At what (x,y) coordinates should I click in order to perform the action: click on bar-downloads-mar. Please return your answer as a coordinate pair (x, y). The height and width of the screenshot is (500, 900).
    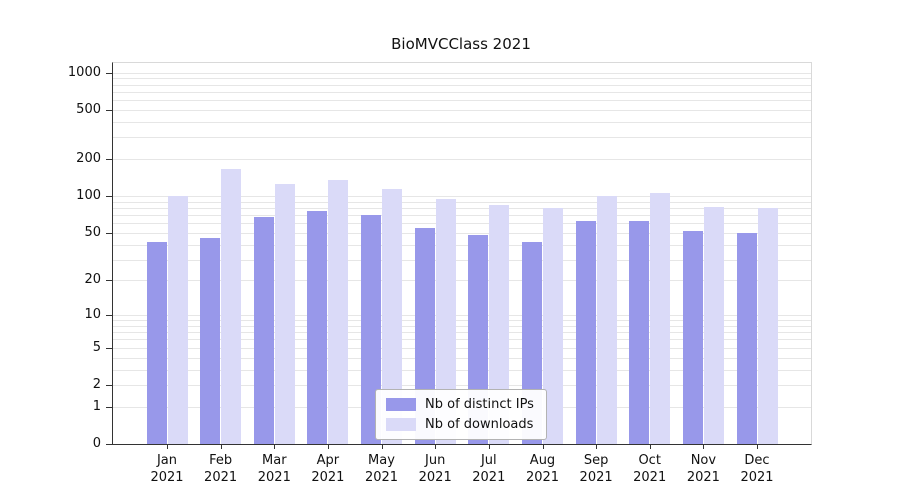
    Looking at the image, I should click on (284, 314).